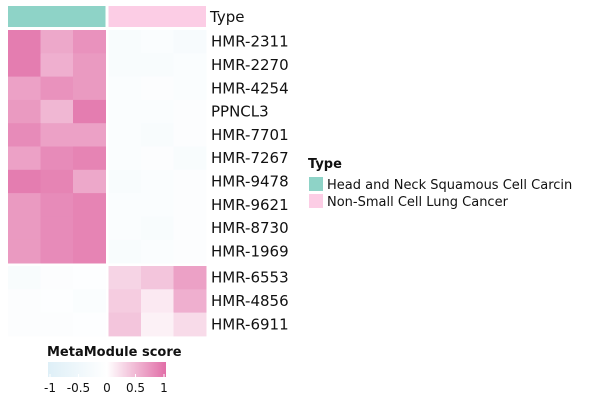  I want to click on colorbar-tick-label: -0.5, so click(78, 388).